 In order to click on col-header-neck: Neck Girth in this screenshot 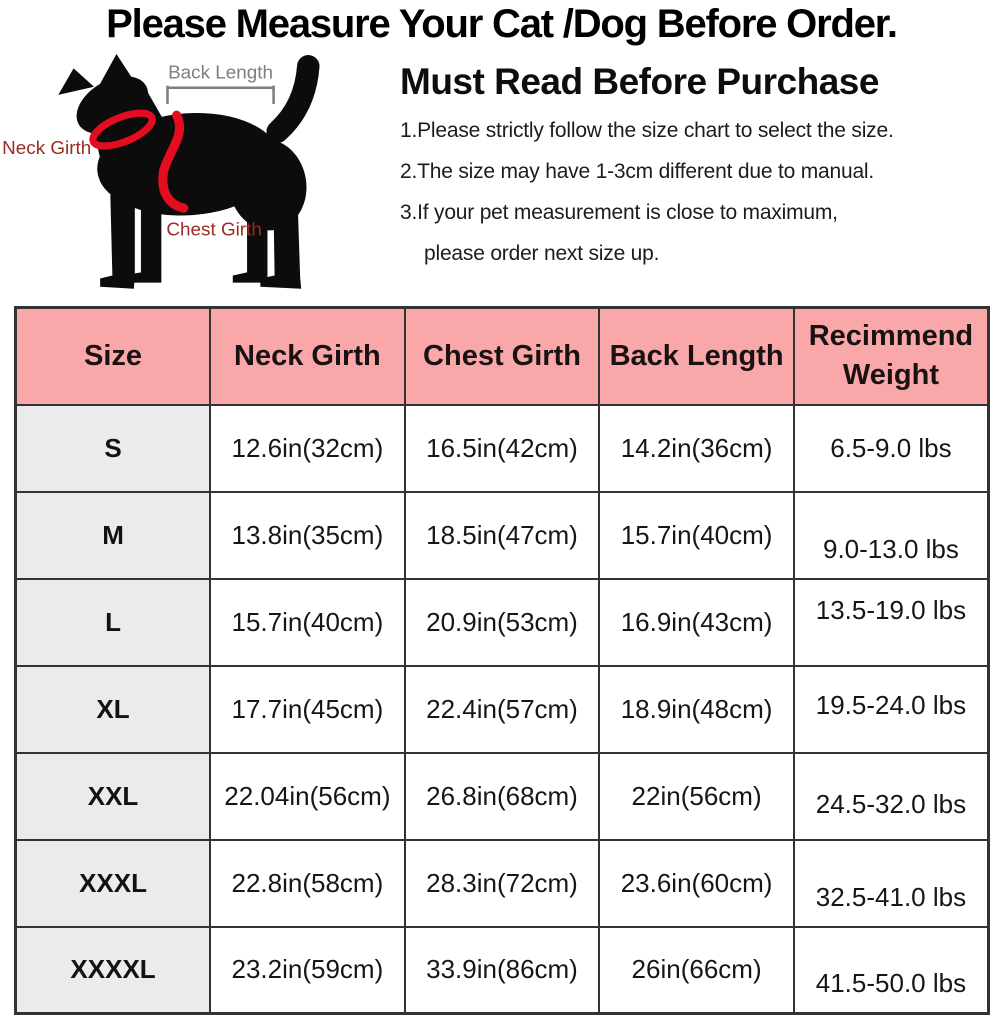, I will do `click(307, 356)`.